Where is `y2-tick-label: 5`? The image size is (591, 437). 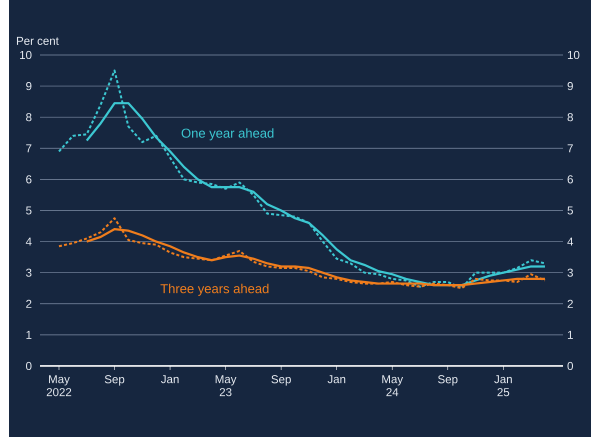
y2-tick-label: 5 is located at coordinates (570, 210).